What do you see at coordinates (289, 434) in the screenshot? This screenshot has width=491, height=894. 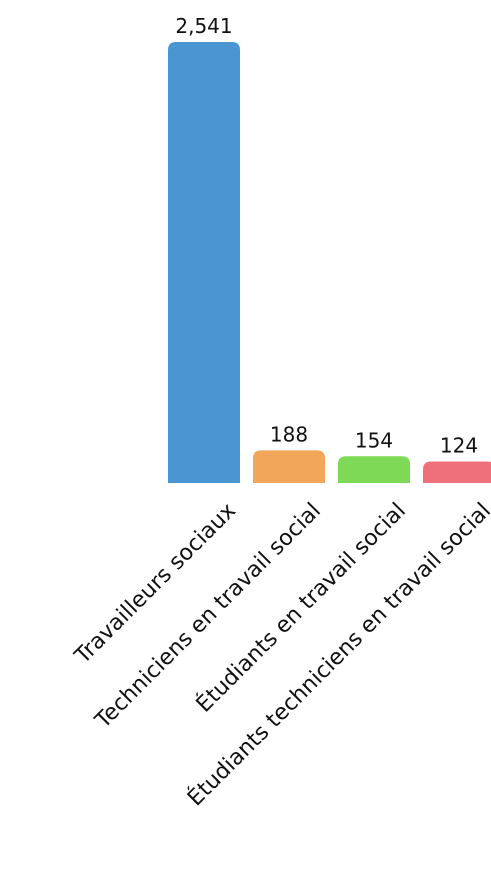 I see `value-label-2: 188` at bounding box center [289, 434].